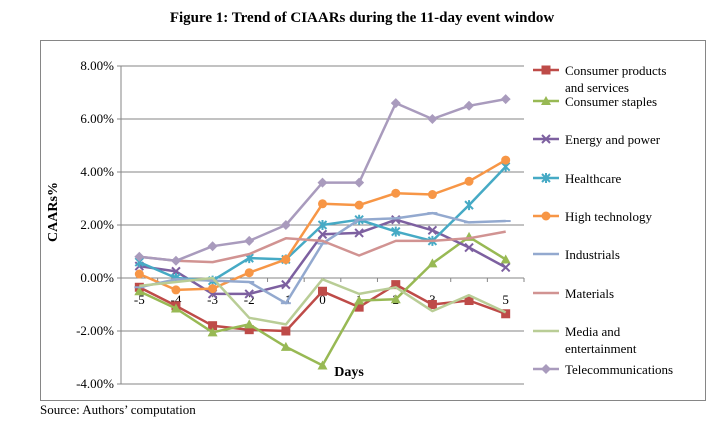  Describe the element at coordinates (613, 139) in the screenshot. I see `legend-label: Energy and power` at that location.